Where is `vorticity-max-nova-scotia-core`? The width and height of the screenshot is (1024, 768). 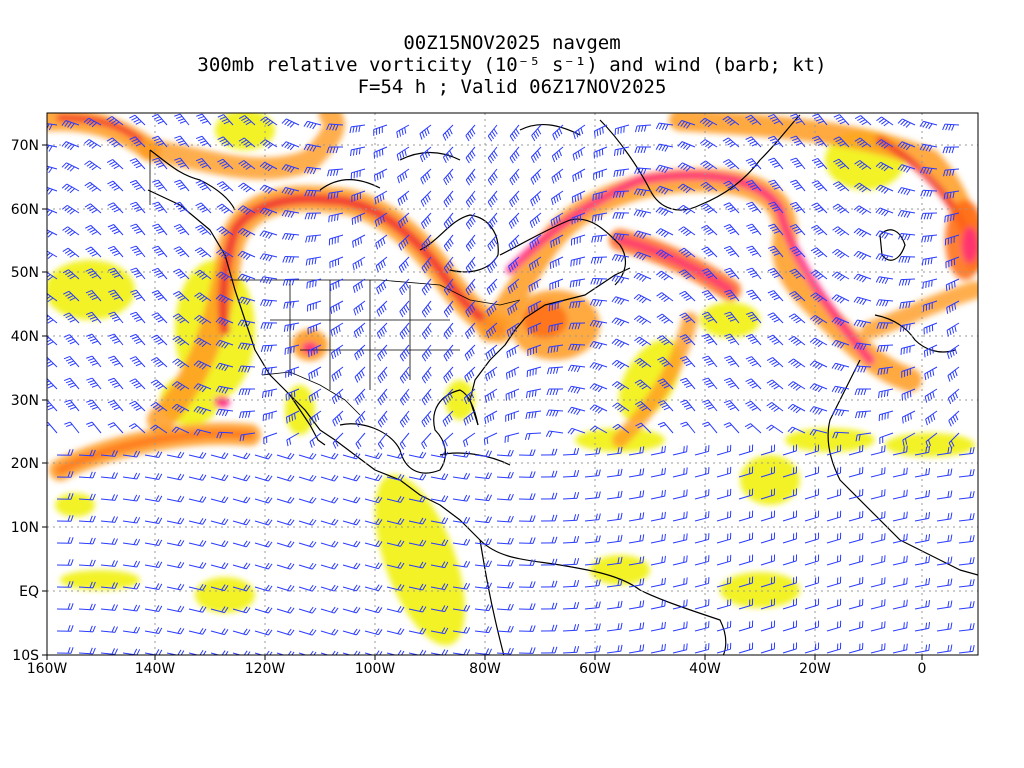
vorticity-max-nova-scotia-core is located at coordinates (545, 320).